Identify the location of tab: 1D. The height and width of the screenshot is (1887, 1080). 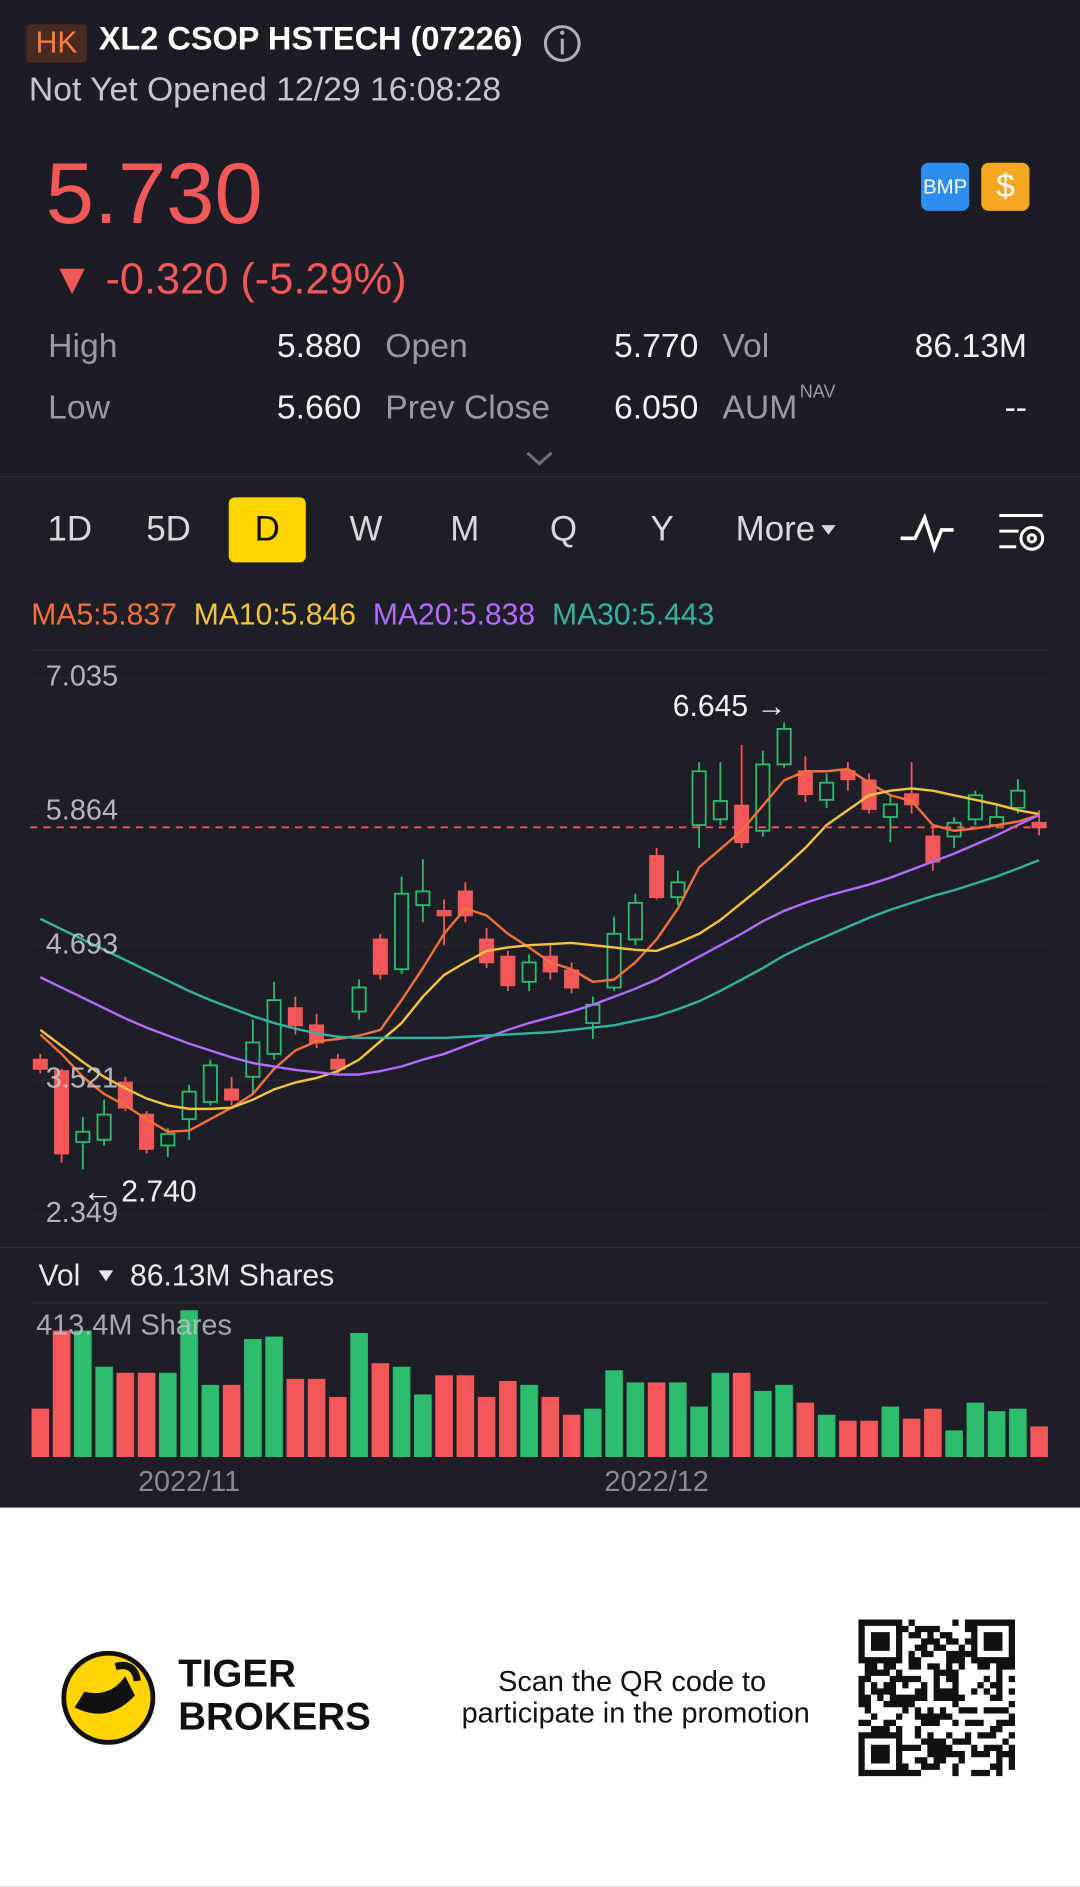
(70, 528).